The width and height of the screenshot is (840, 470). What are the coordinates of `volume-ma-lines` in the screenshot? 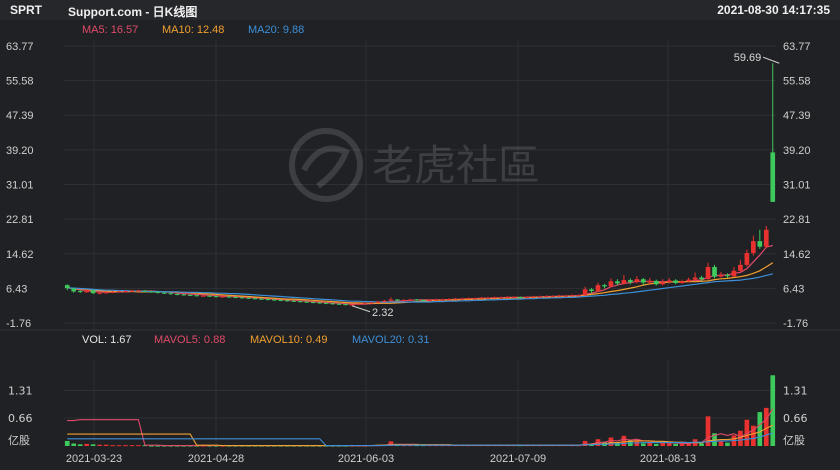 It's located at (420, 427).